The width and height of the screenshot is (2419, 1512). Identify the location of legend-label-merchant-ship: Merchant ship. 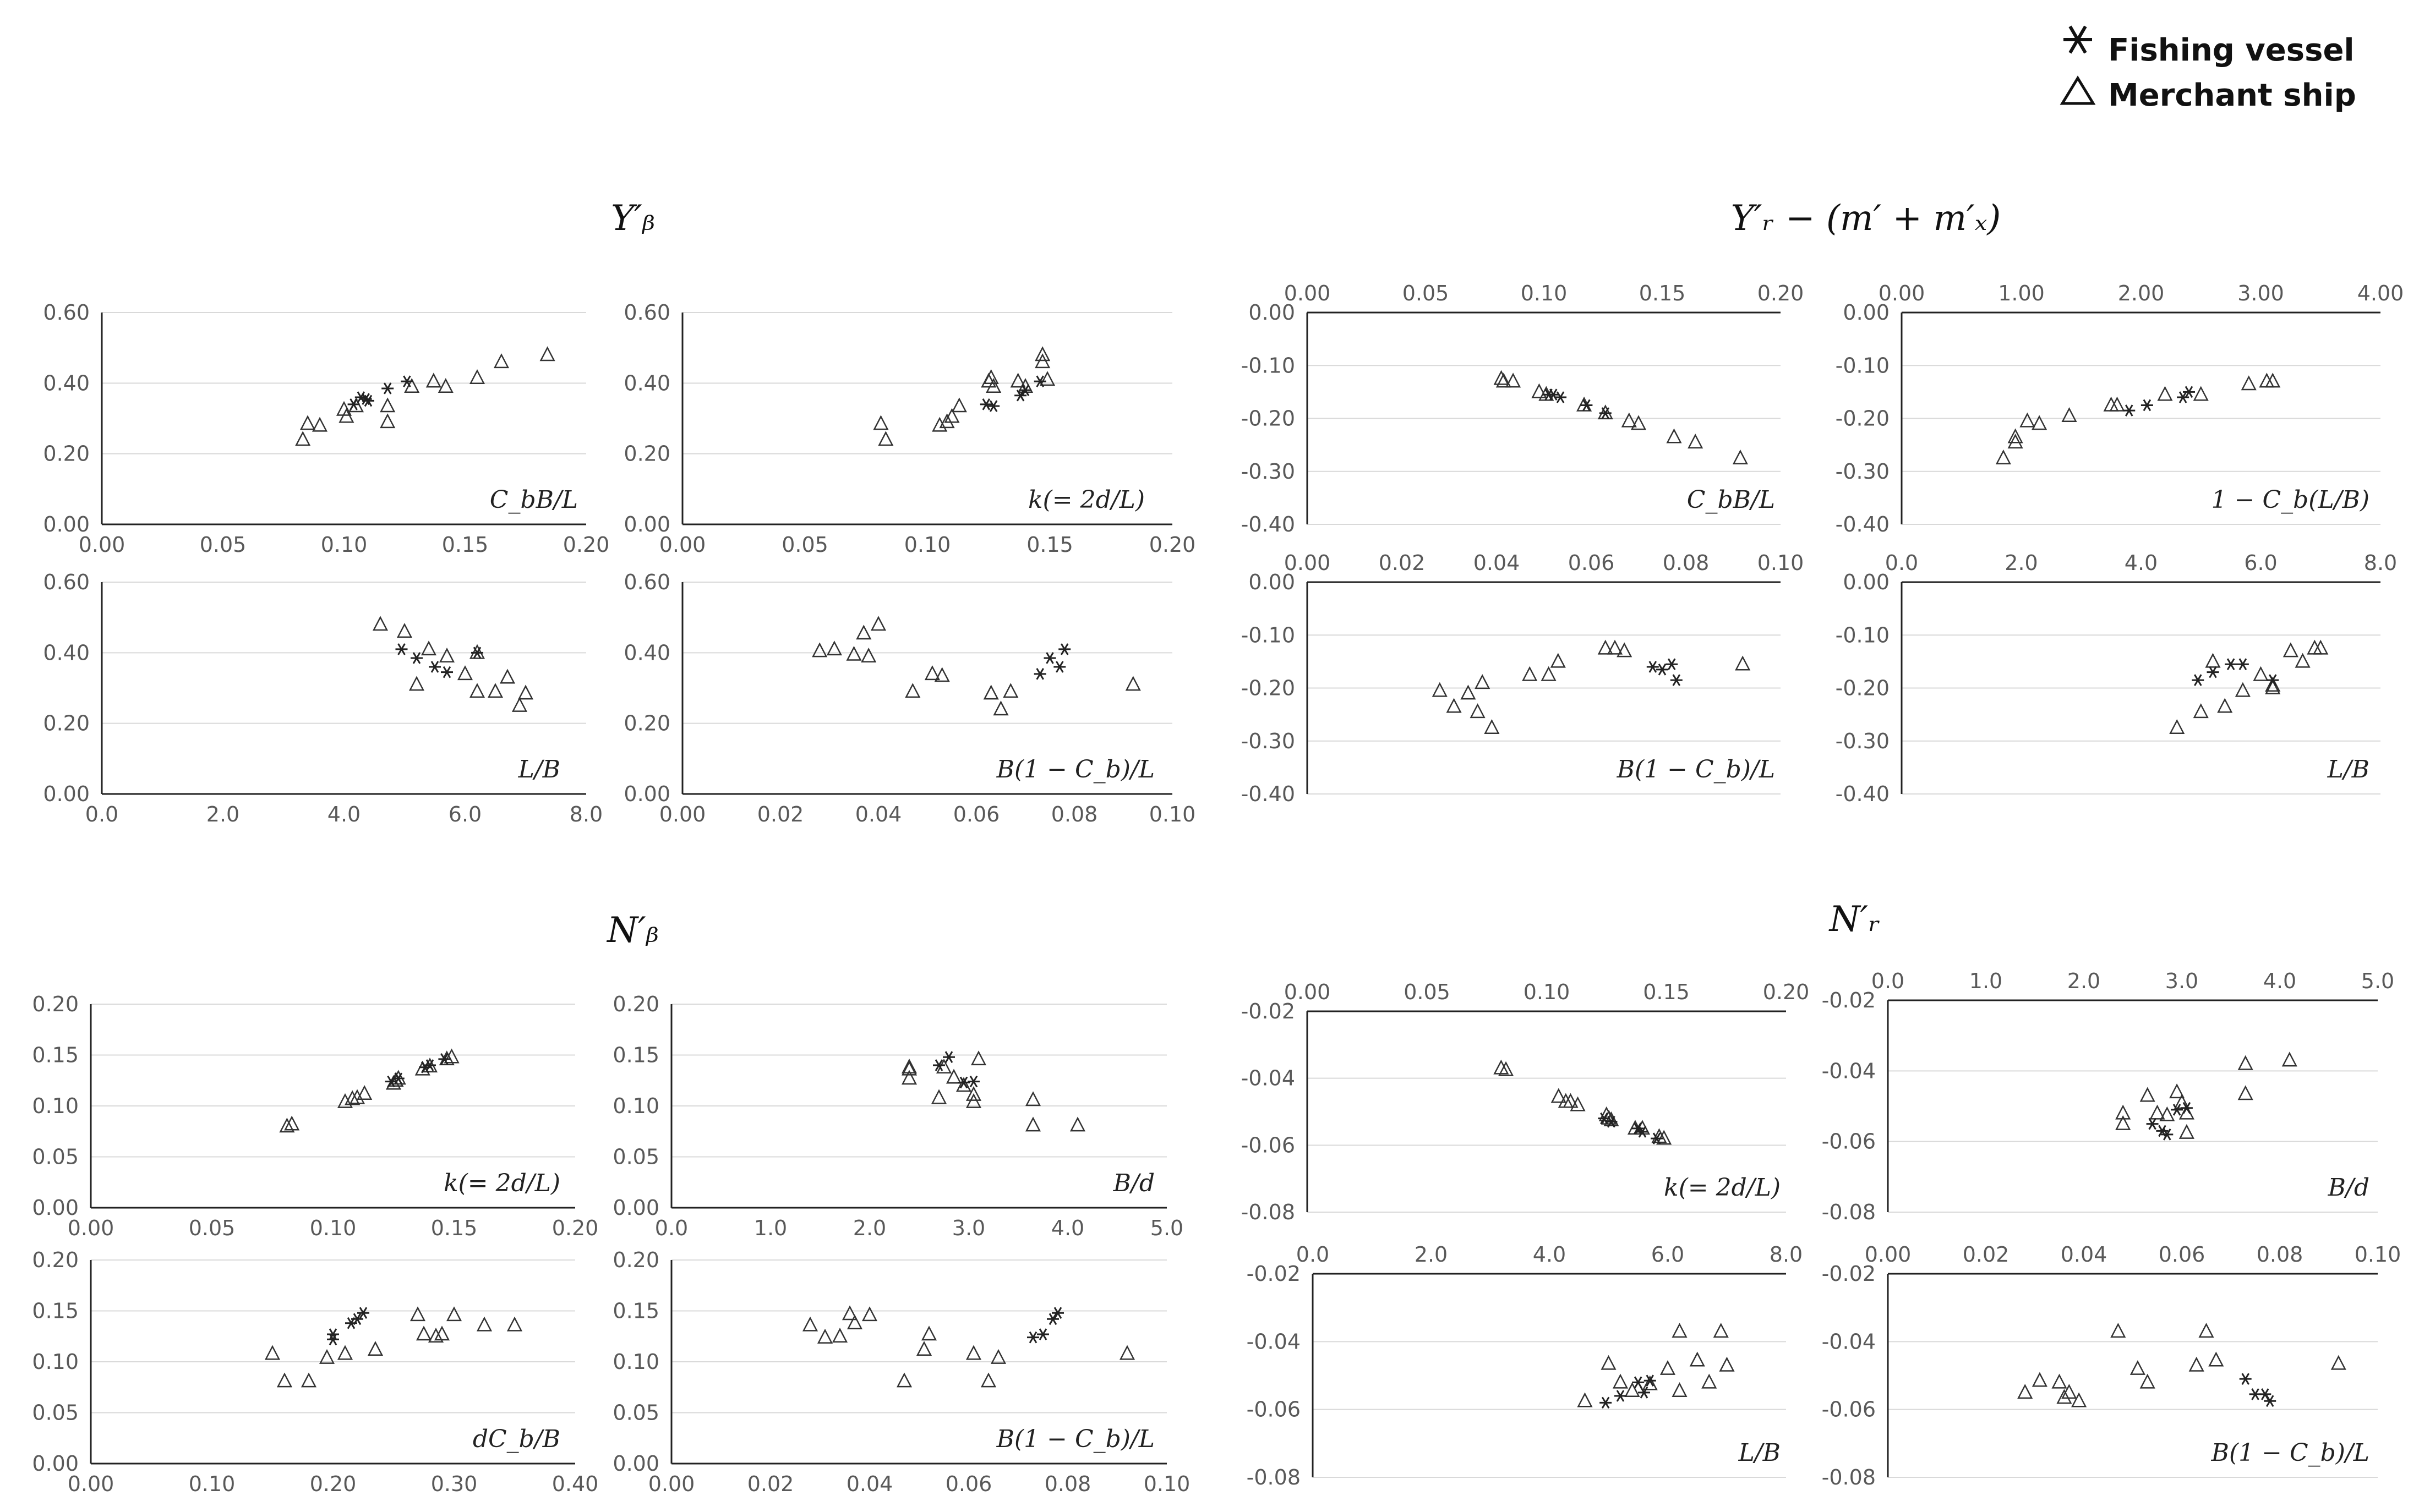
(2232, 95).